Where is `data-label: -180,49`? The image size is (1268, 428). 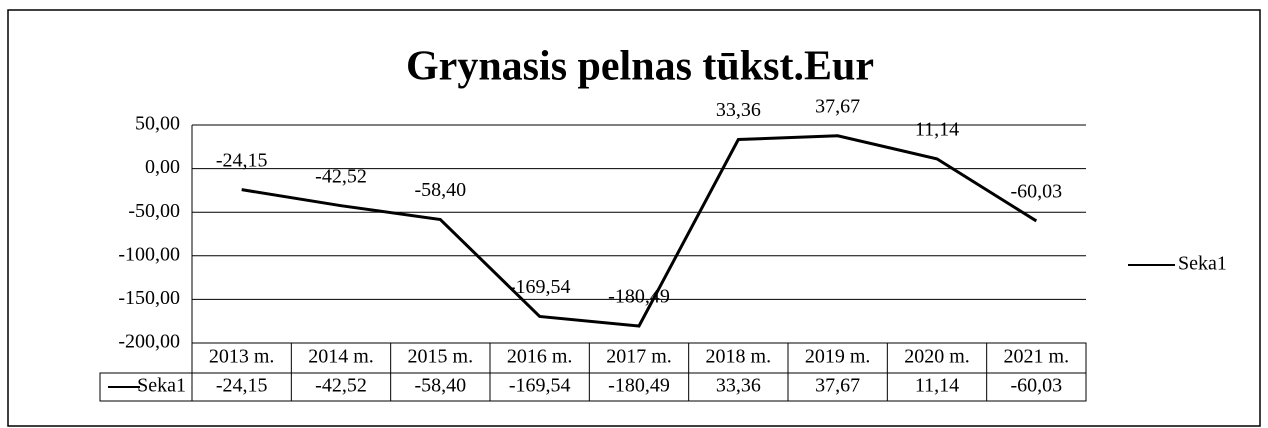
data-label: -180,49 is located at coordinates (639, 297).